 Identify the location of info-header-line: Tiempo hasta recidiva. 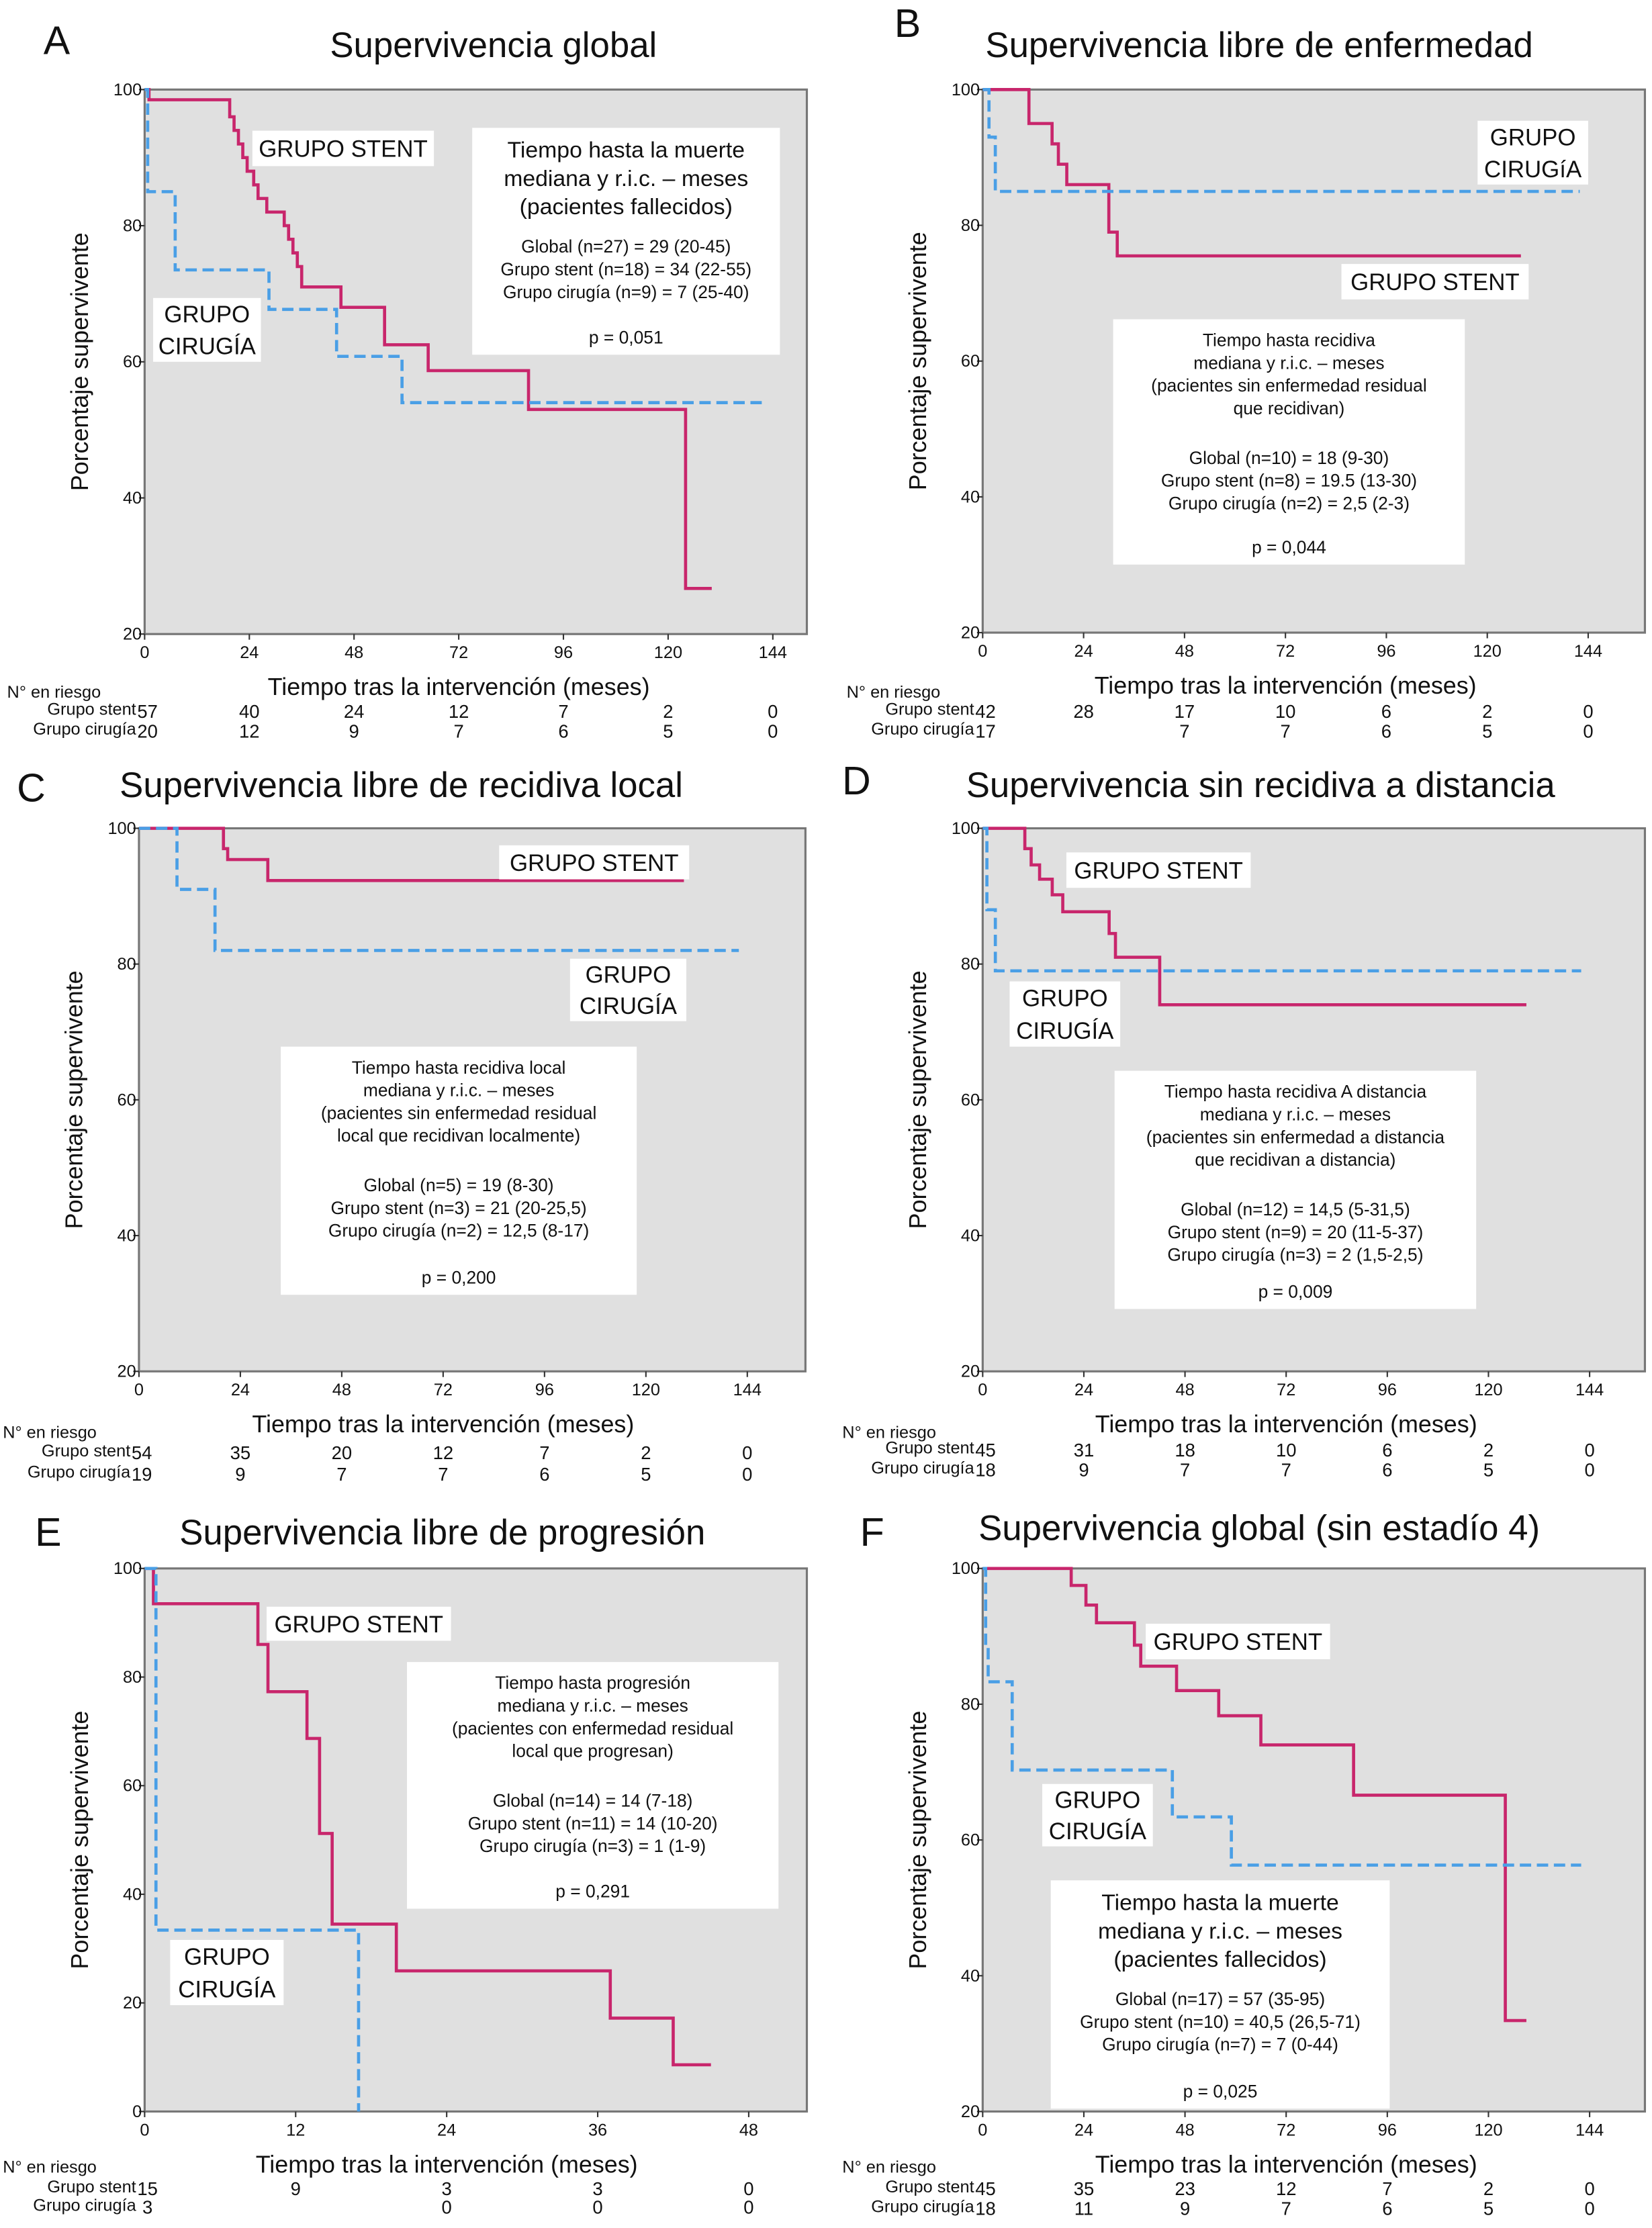
(1289, 340).